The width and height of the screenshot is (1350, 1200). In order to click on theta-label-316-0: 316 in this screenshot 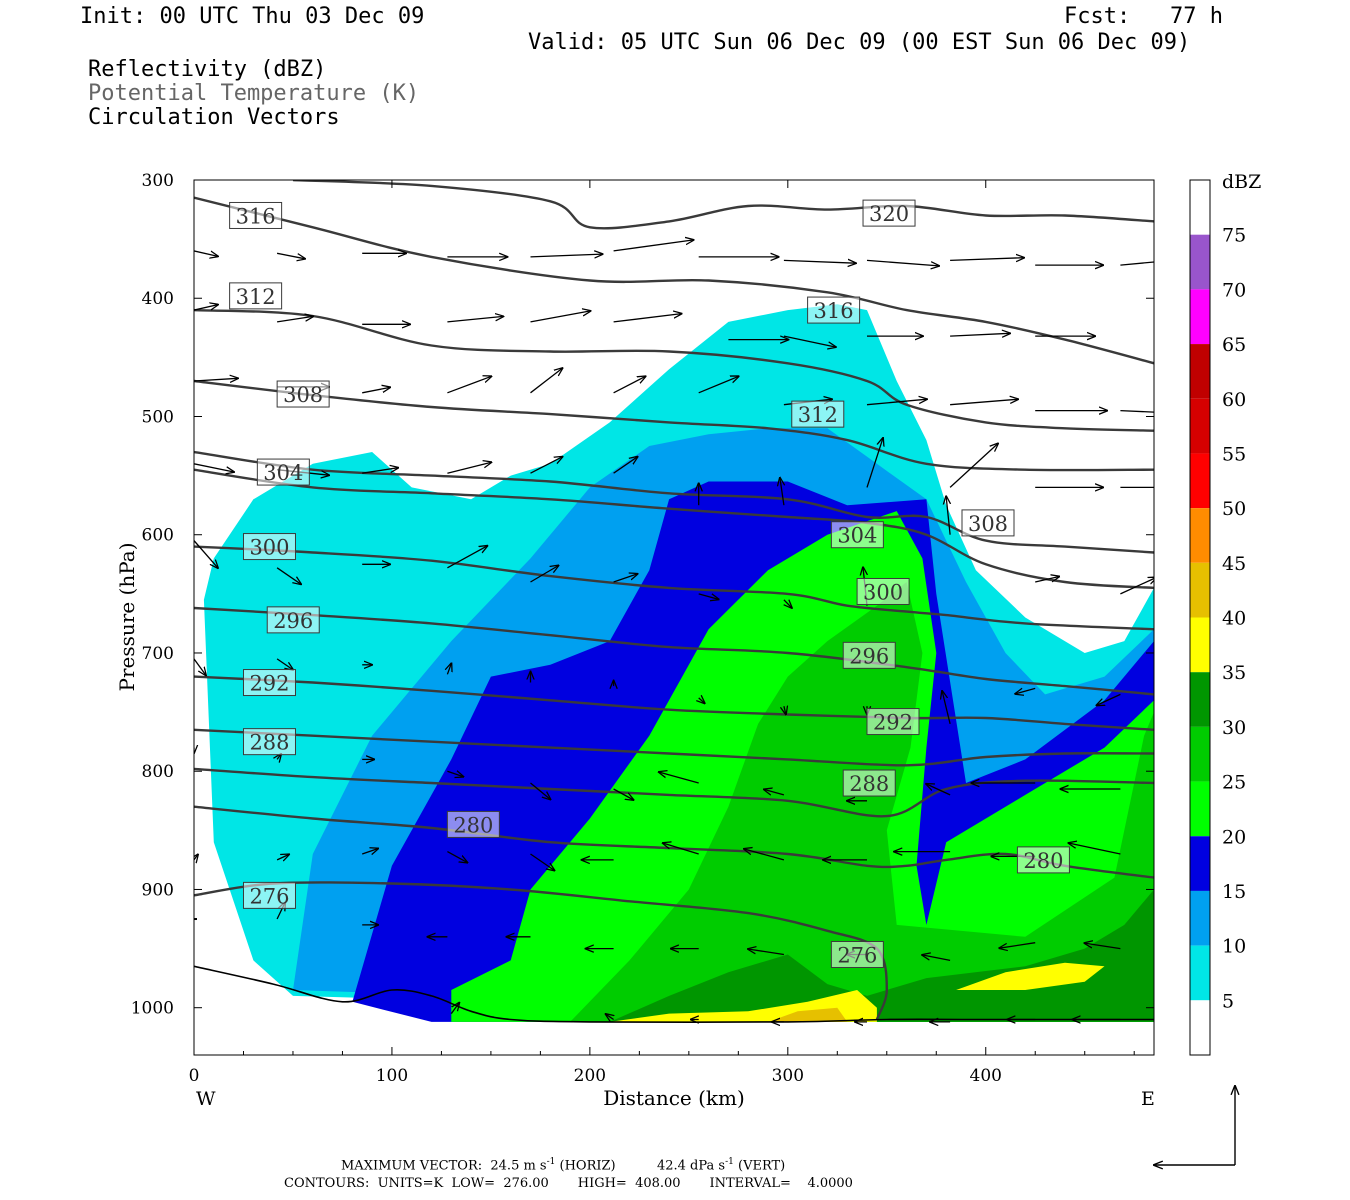, I will do `click(256, 215)`.